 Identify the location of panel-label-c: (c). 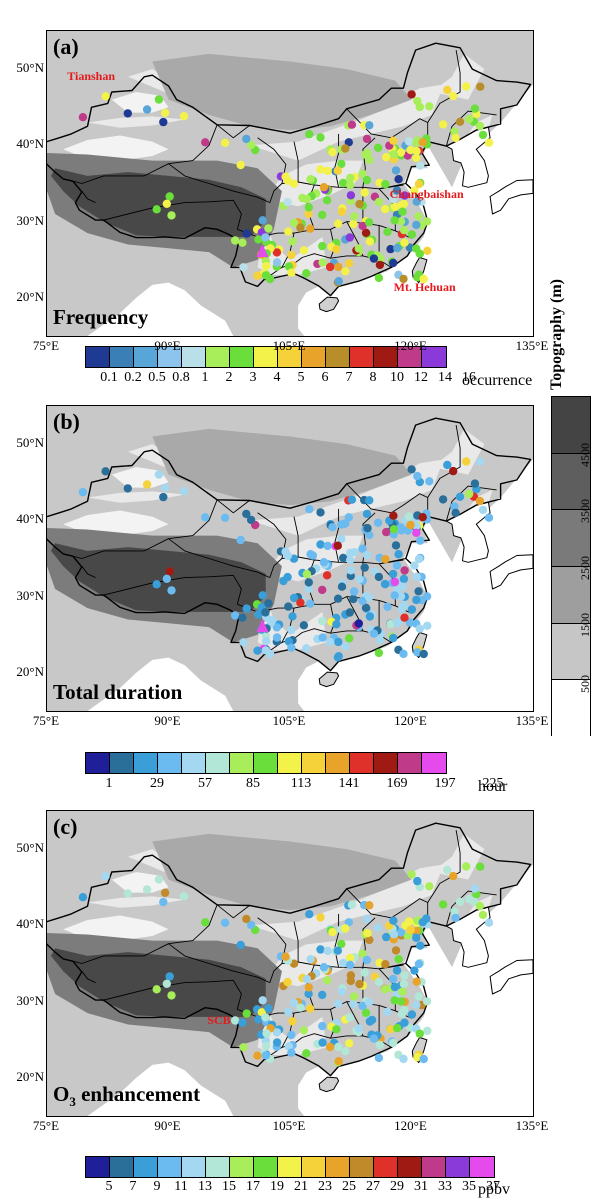
(65, 826).